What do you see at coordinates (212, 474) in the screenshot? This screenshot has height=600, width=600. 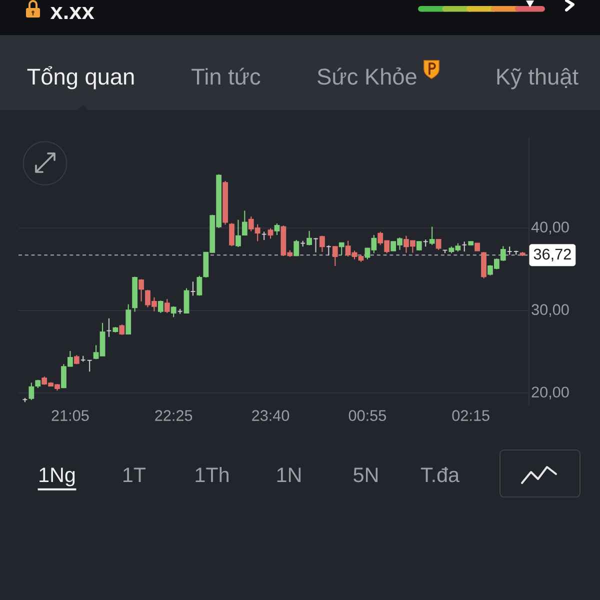 I see `text: 1Th` at bounding box center [212, 474].